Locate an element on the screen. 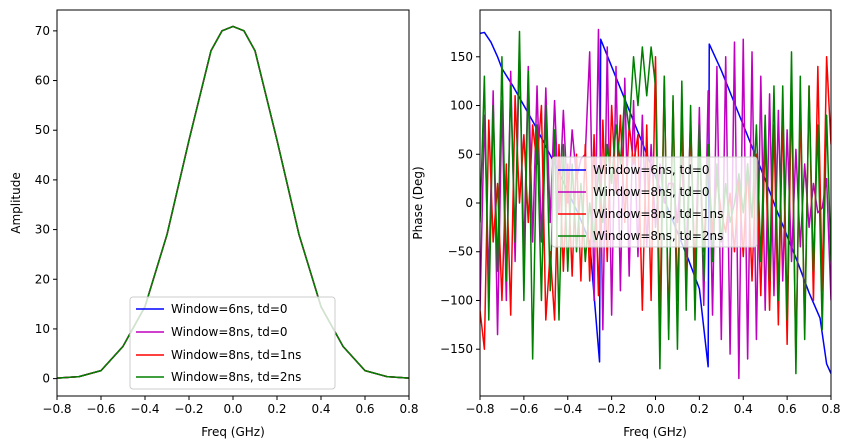 The height and width of the screenshot is (448, 853). phase-x-tick-label-5: 0.2 is located at coordinates (699, 409).